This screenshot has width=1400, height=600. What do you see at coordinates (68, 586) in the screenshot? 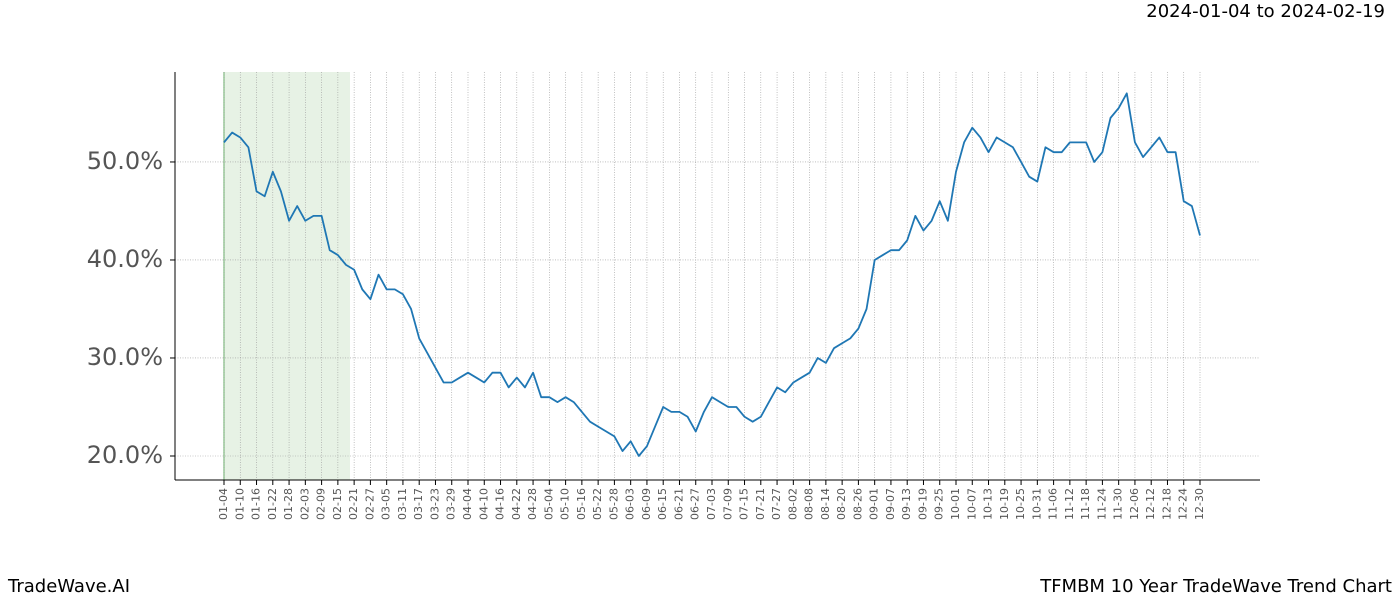
I see `footer-left: TradeWave.AI` at bounding box center [68, 586].